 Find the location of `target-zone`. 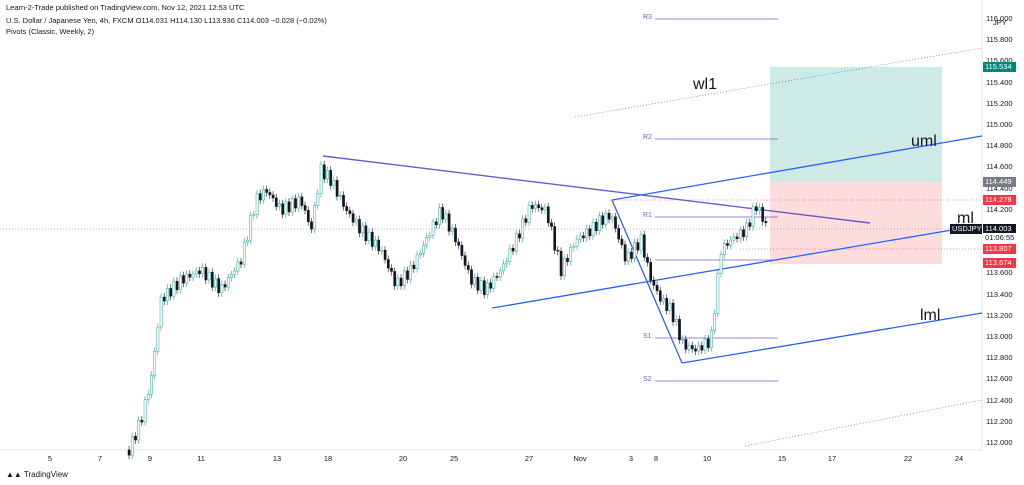

target-zone is located at coordinates (856, 124).